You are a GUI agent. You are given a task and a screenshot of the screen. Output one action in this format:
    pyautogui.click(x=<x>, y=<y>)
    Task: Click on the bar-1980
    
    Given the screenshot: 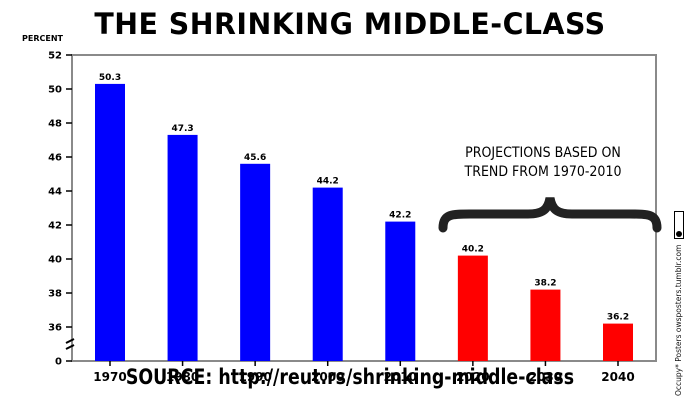 What is the action you would take?
    pyautogui.click(x=182, y=247)
    